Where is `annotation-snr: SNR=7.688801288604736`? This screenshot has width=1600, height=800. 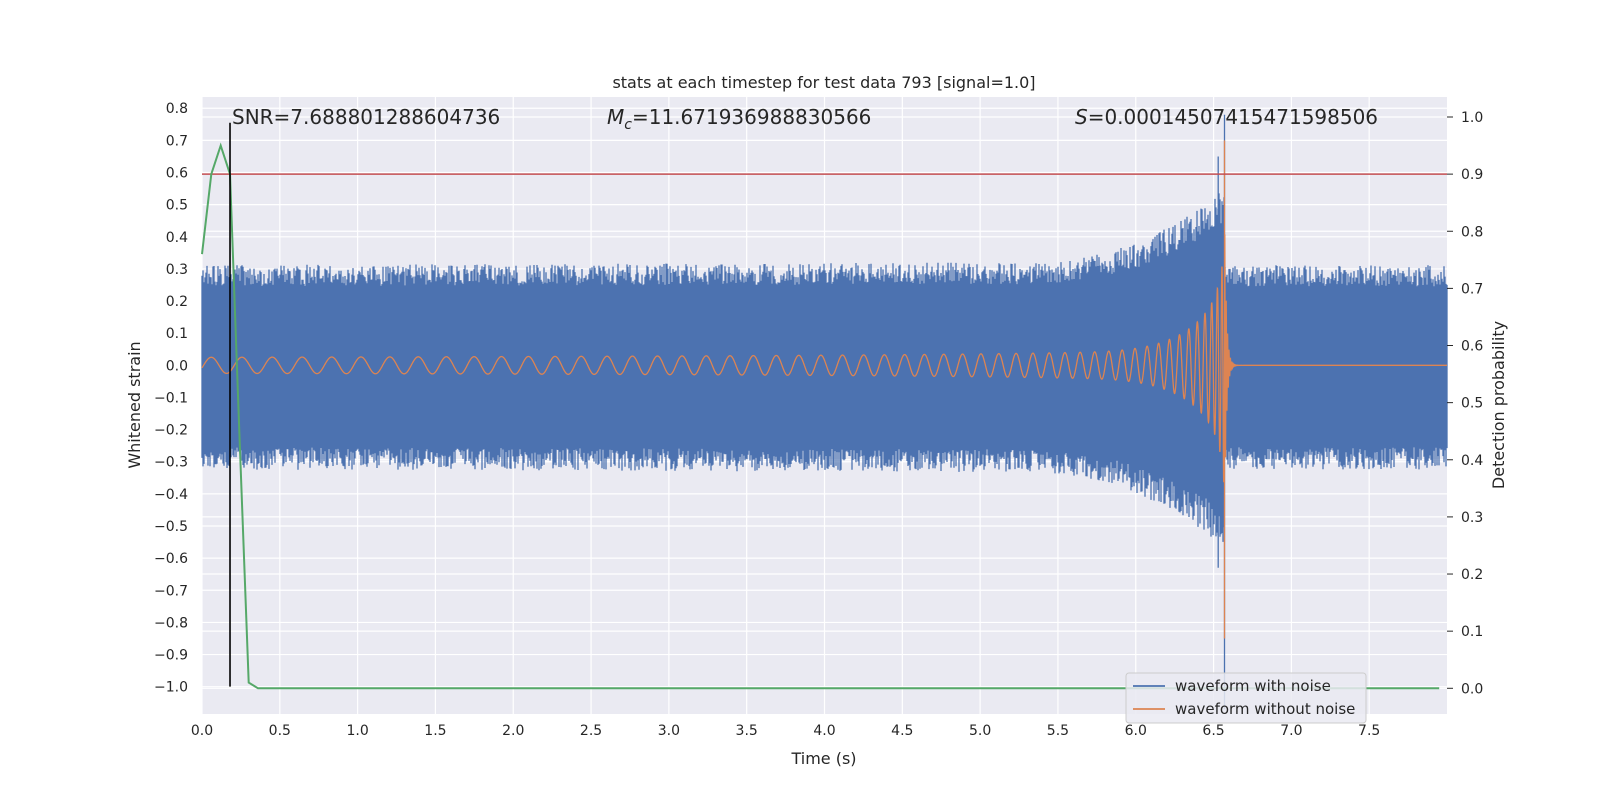
annotation-snr: SNR=7.688801288604736 is located at coordinates (366, 117).